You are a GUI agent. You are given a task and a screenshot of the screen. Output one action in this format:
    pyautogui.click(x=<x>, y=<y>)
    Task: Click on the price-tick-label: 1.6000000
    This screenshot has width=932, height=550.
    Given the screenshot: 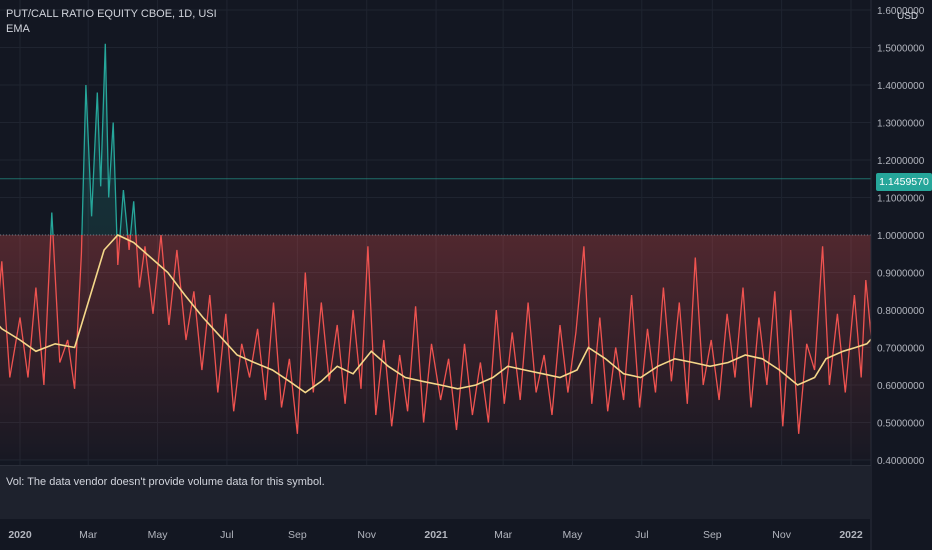 What is the action you would take?
    pyautogui.click(x=901, y=11)
    